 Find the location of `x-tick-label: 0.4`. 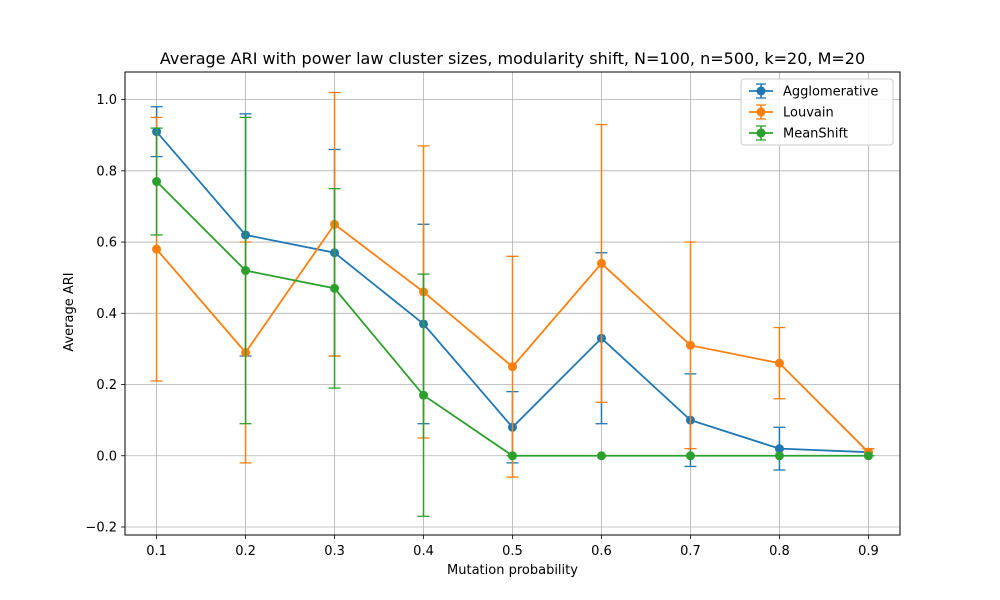

x-tick-label: 0.4 is located at coordinates (423, 551).